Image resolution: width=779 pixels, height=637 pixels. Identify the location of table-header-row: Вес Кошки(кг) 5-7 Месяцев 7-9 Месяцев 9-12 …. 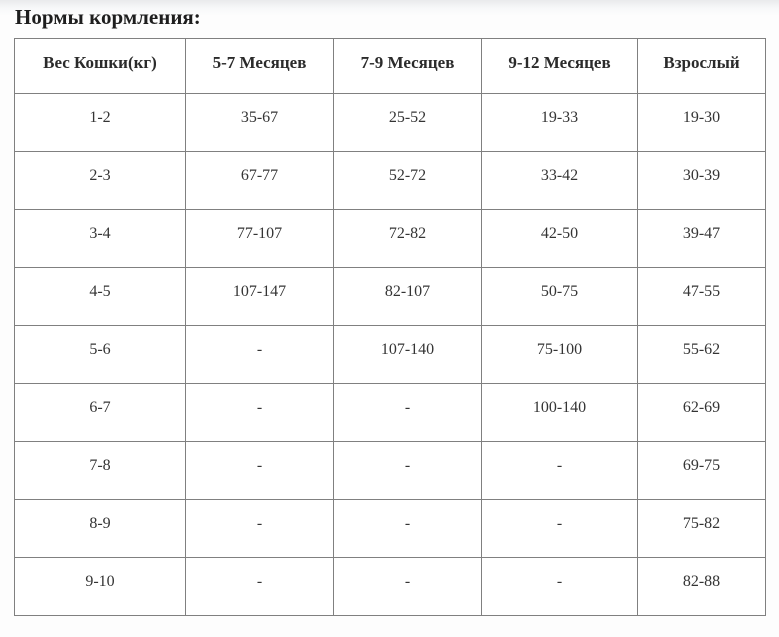
(390, 66).